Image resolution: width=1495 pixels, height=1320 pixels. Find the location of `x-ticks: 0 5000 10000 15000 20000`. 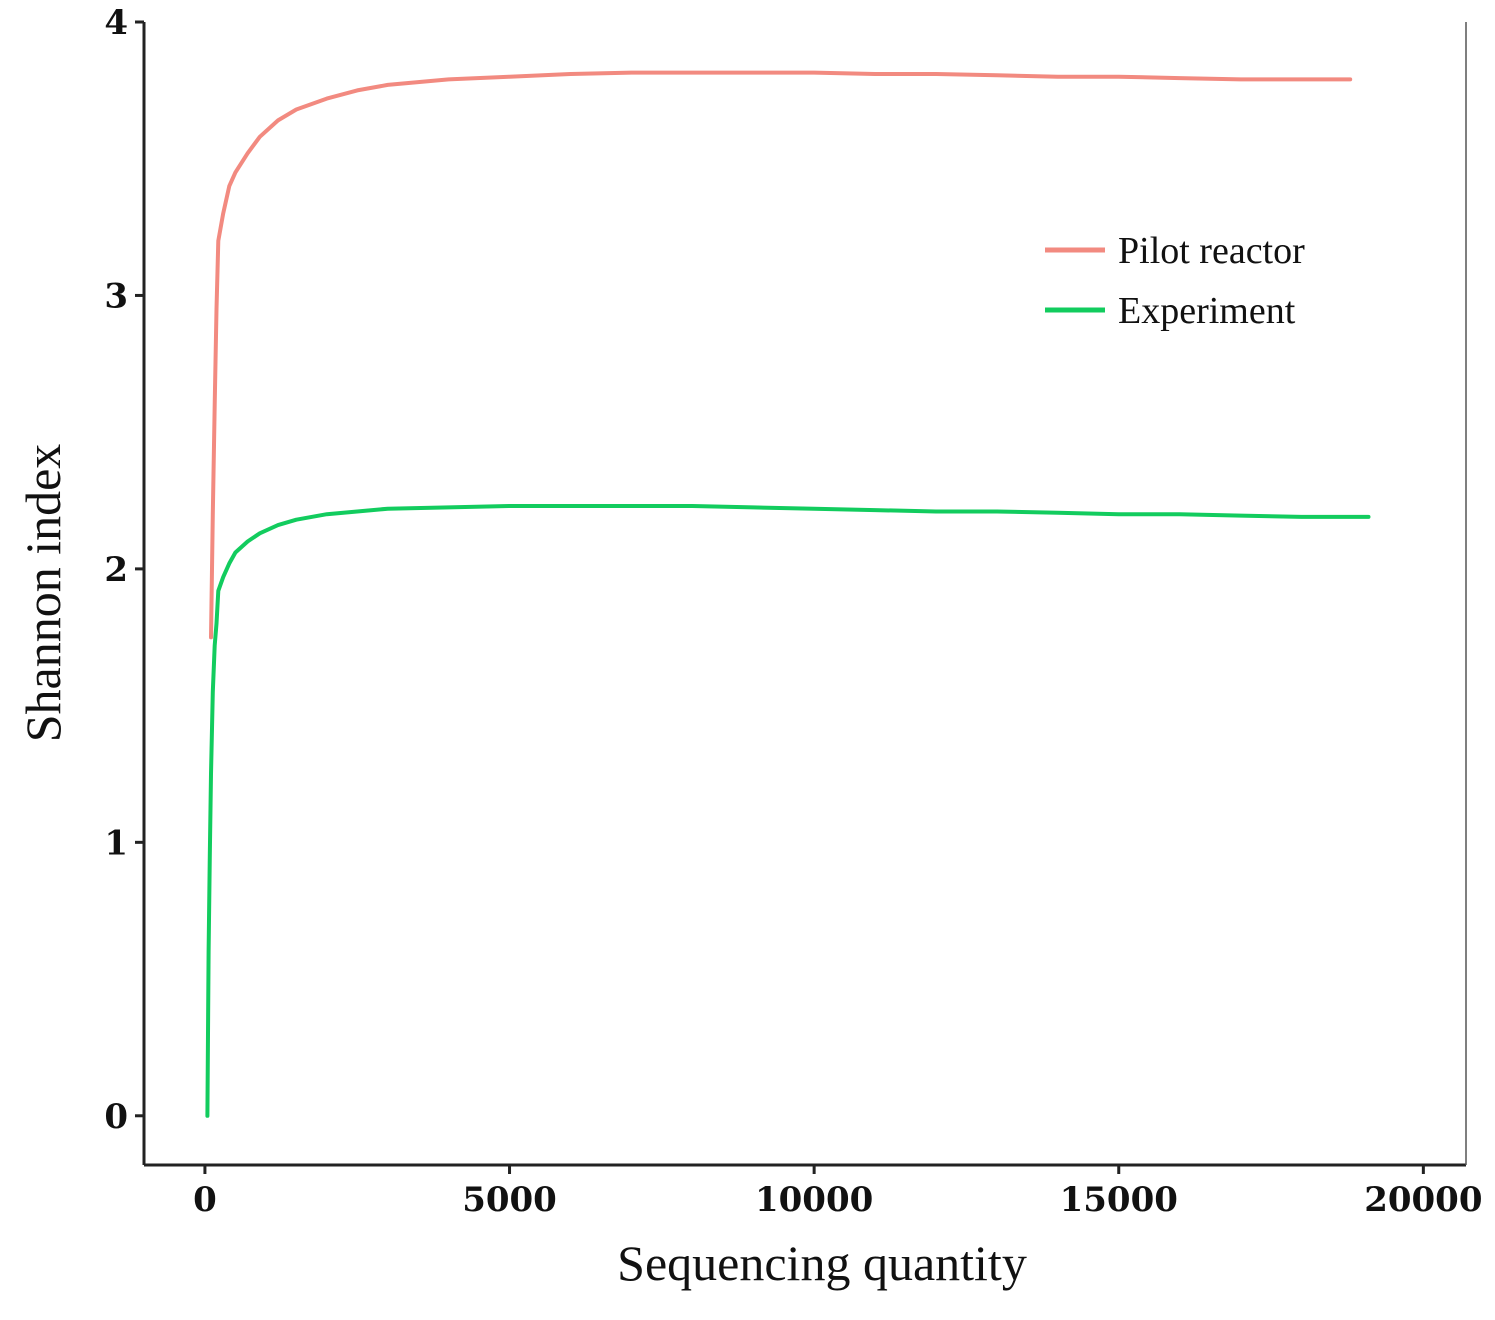

x-ticks: 0 5000 10000 15000 20000 is located at coordinates (838, 1192).